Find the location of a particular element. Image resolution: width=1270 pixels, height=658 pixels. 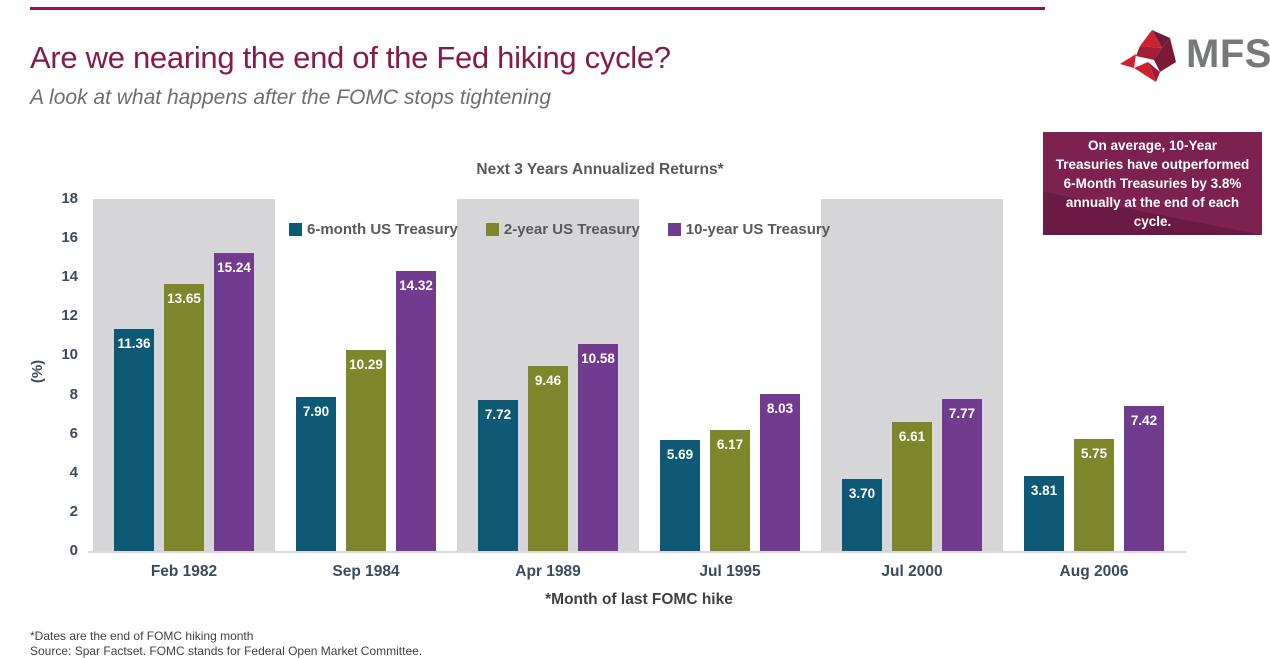

x-axis-label: *Month of last FOMC hike is located at coordinates (639, 599).